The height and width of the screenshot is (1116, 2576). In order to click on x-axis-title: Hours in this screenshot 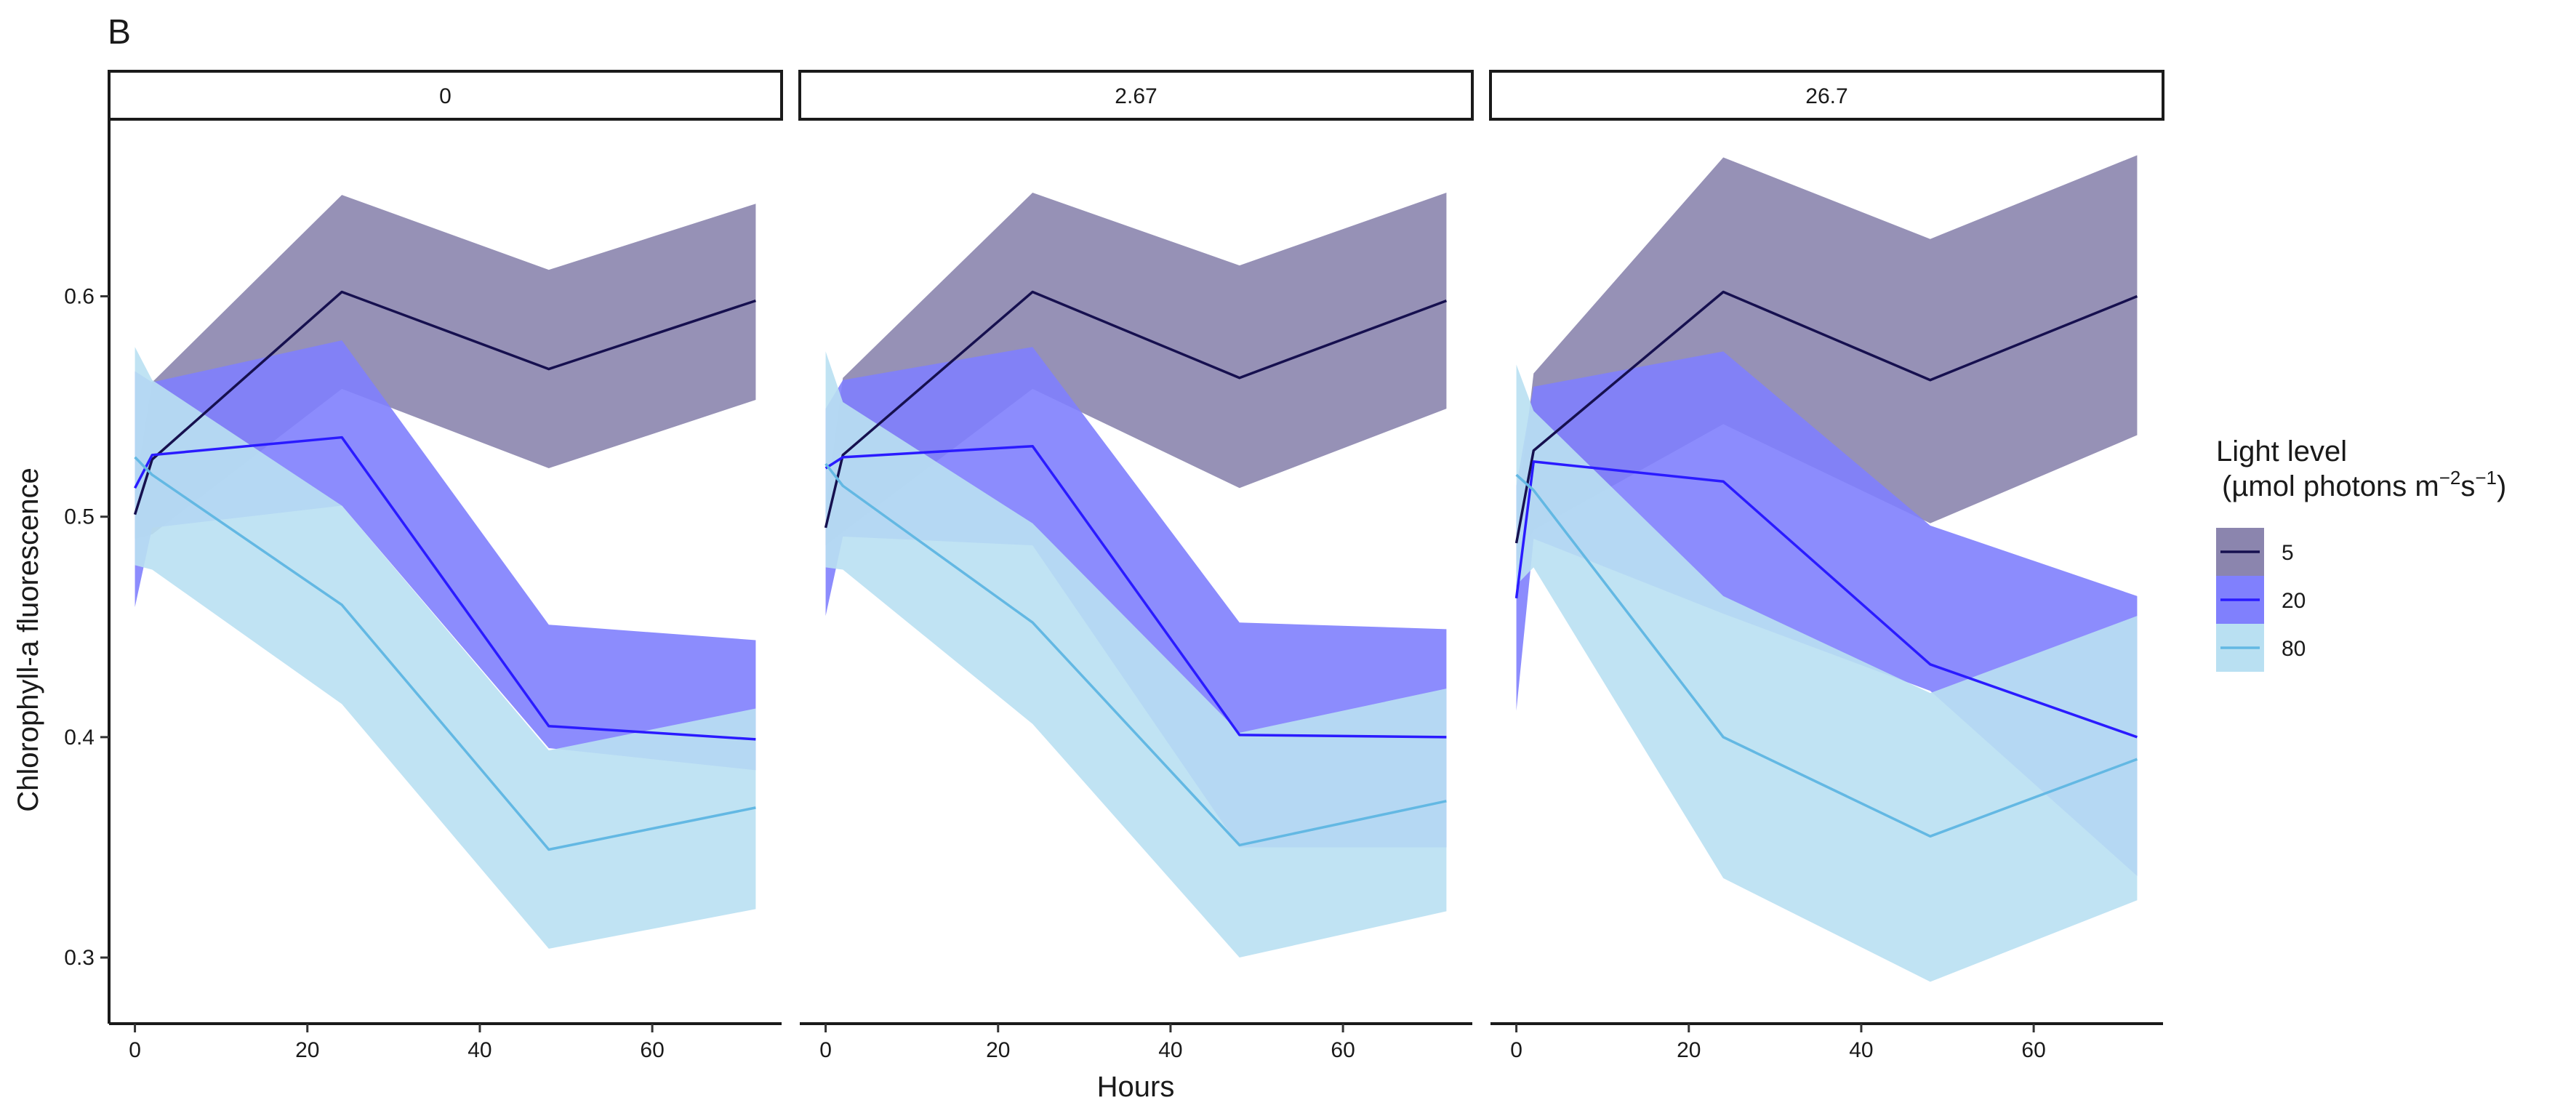, I will do `click(1136, 1087)`.